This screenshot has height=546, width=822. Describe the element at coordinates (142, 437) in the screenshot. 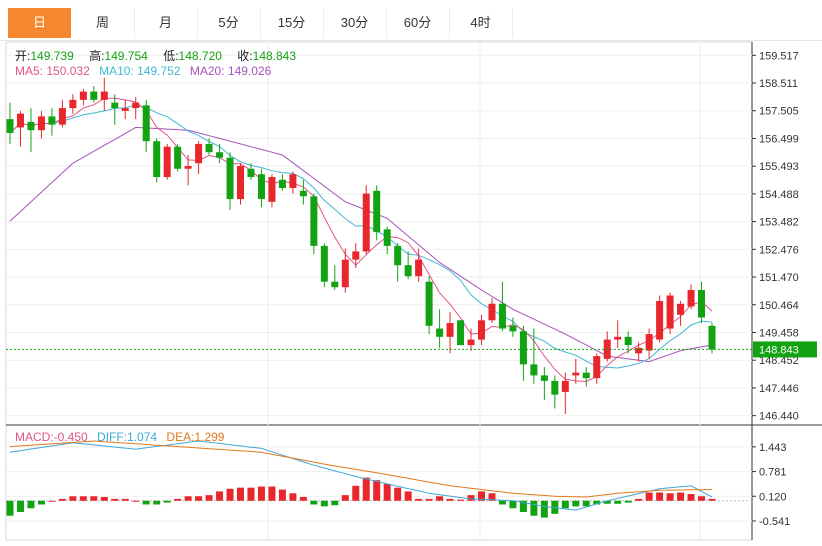

I see `diff-value: 1.074` at that location.